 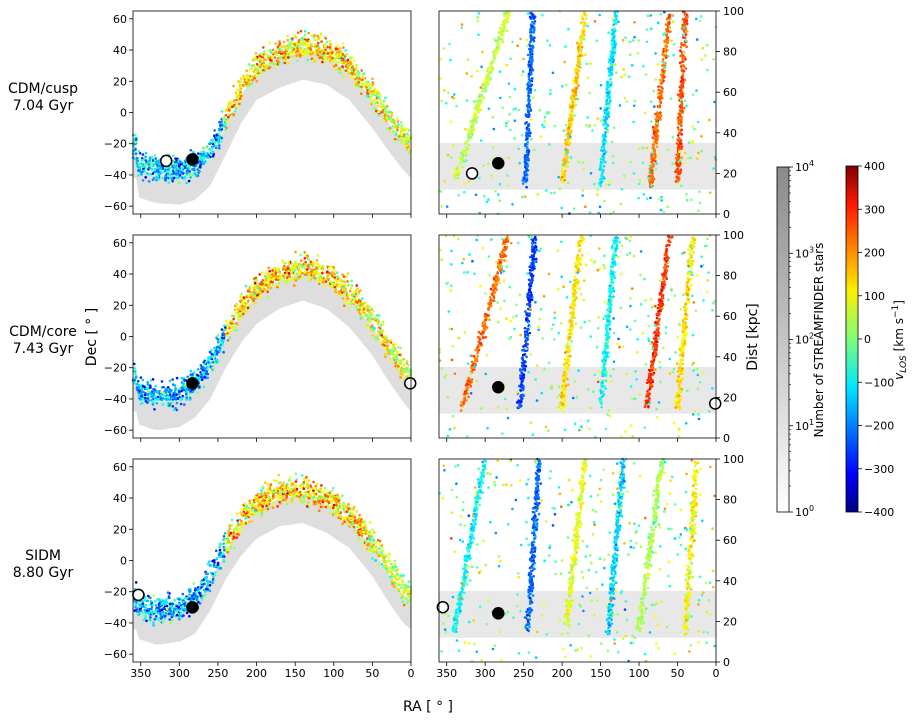 What do you see at coordinates (115, 175) in the screenshot?
I see `y-tick-label: −40` at bounding box center [115, 175].